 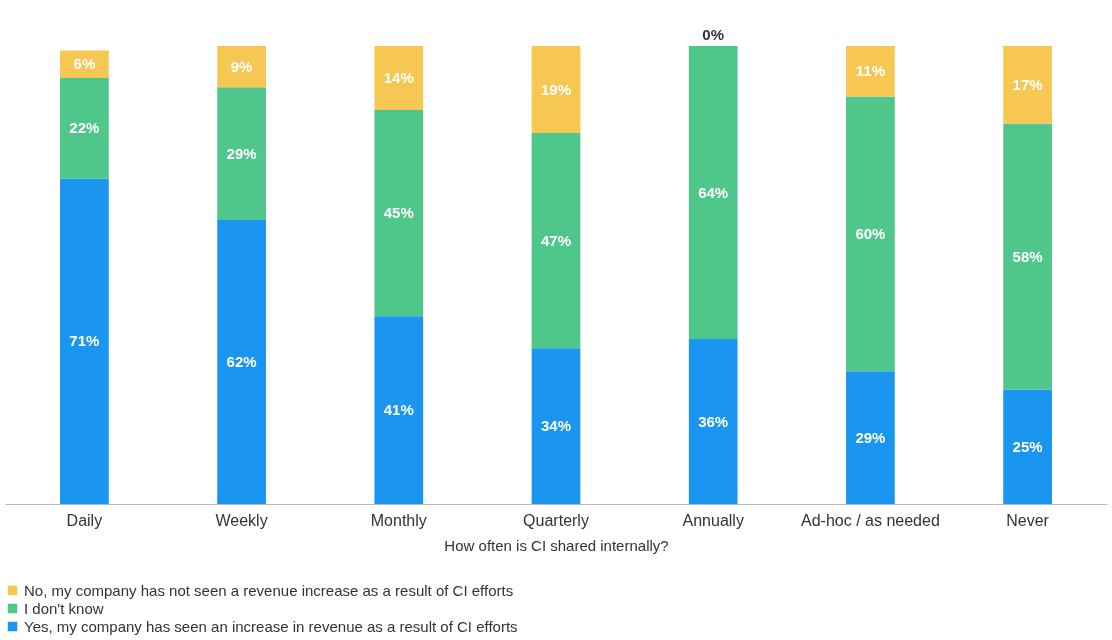 I want to click on data-label: 47%, so click(x=556, y=240).